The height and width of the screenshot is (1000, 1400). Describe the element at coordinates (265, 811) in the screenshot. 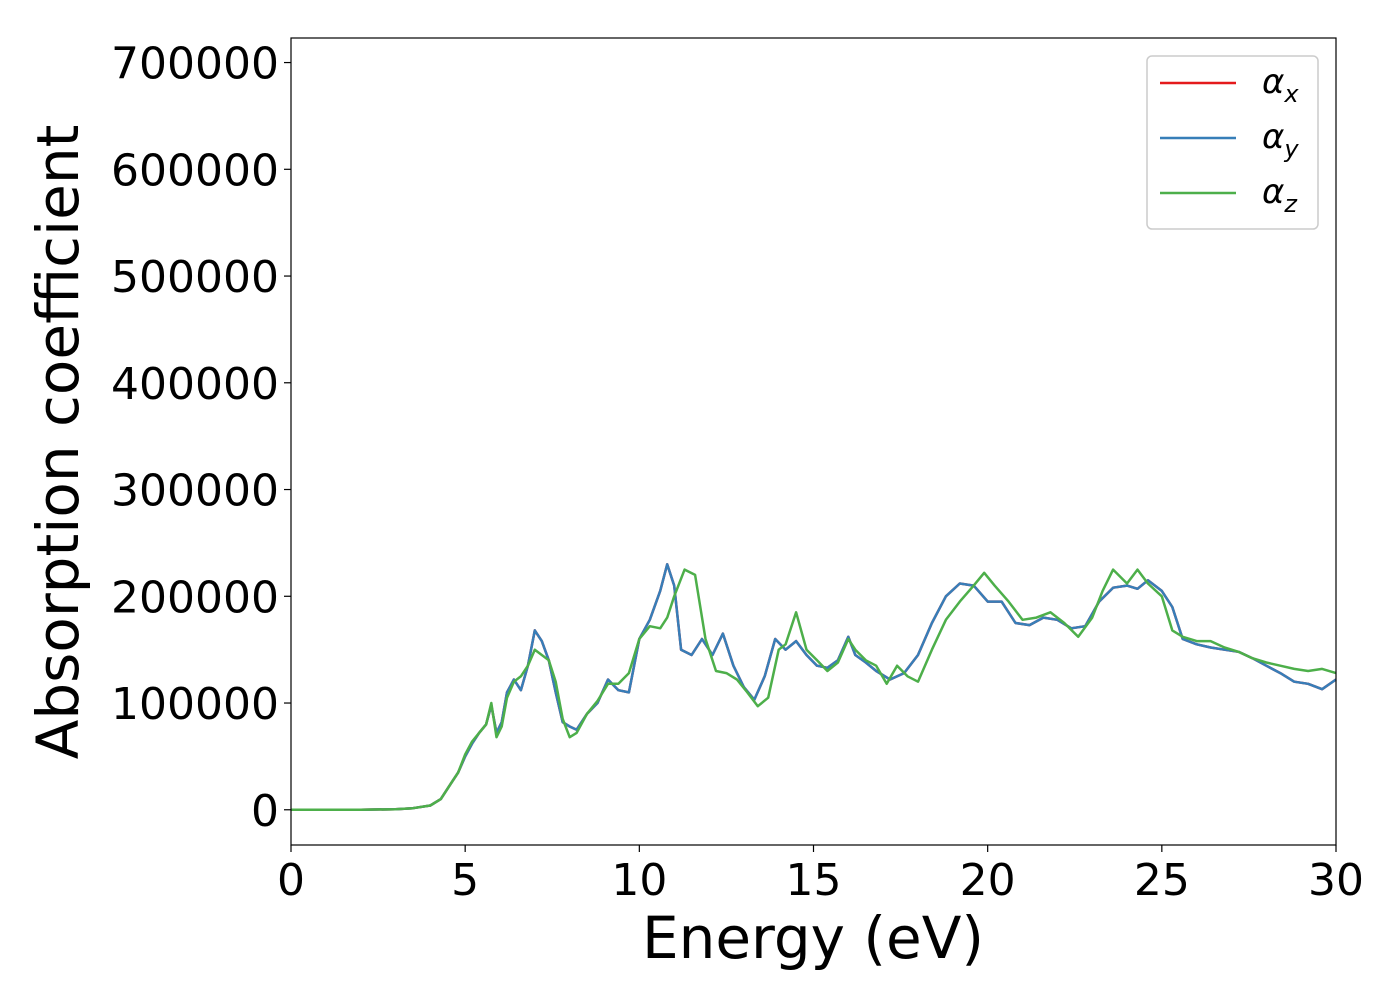

I see `y-tick-label: 0` at that location.